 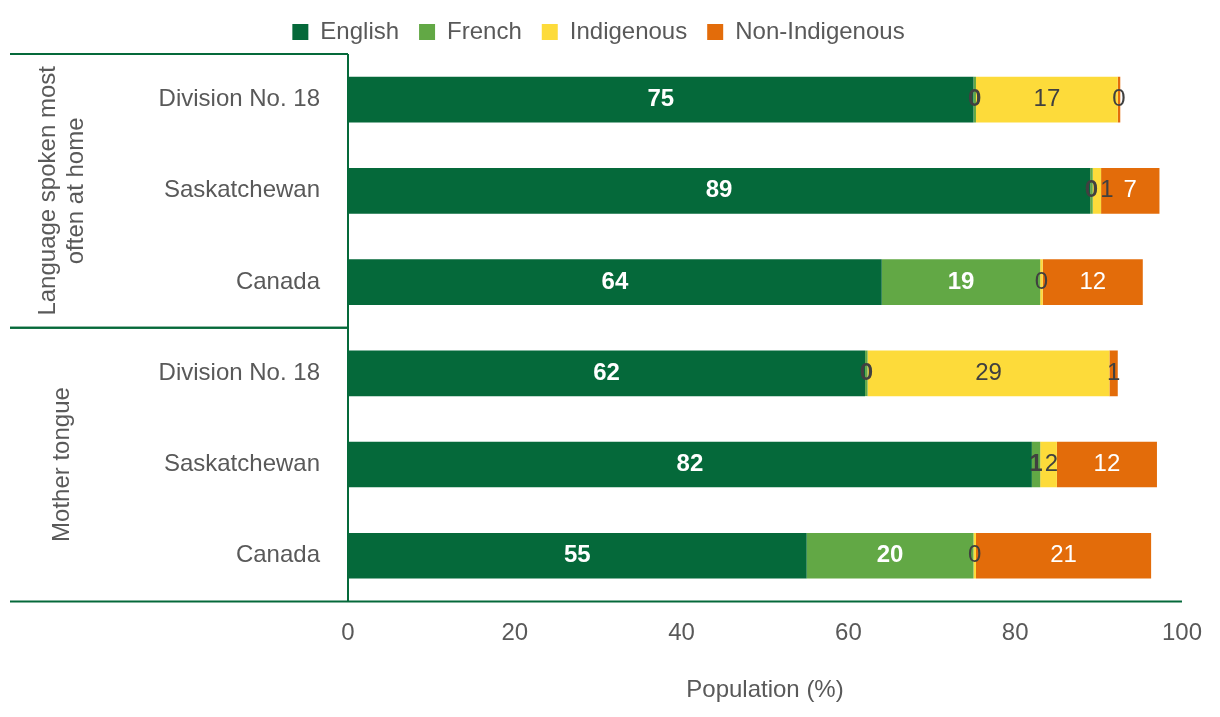 What do you see at coordinates (681, 632) in the screenshot?
I see `x-tick-label: 40` at bounding box center [681, 632].